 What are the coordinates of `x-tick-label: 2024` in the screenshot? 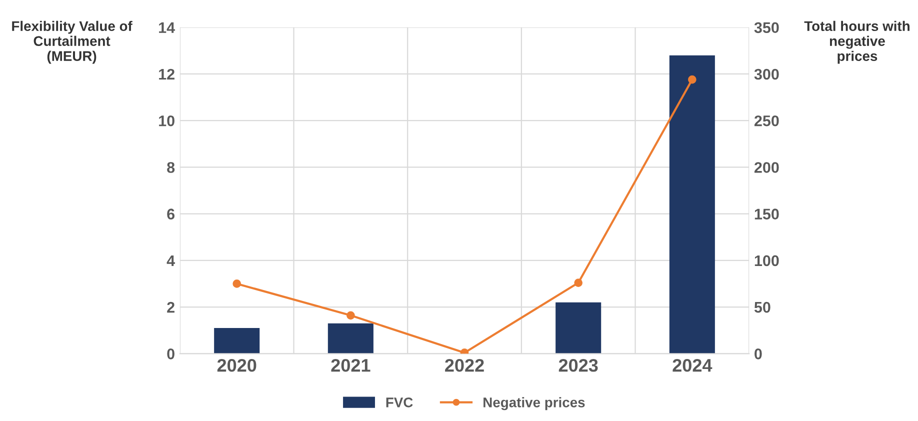 It's located at (692, 365).